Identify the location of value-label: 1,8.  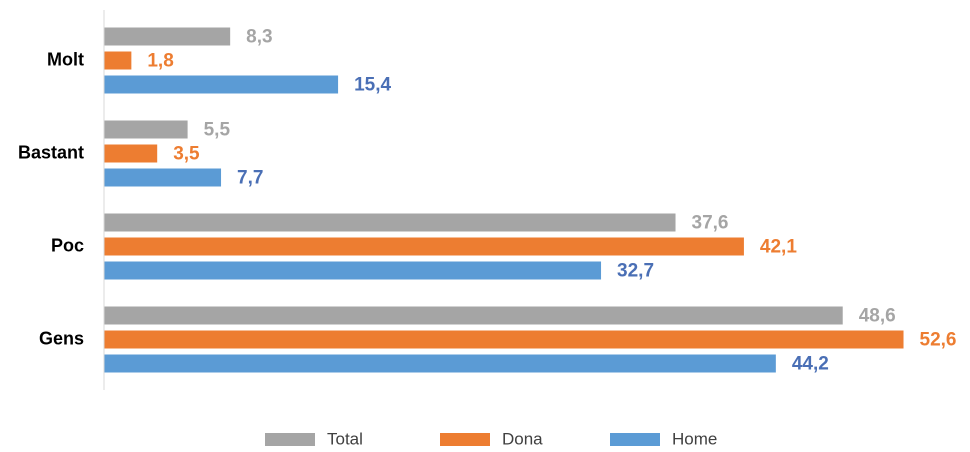
(160, 61).